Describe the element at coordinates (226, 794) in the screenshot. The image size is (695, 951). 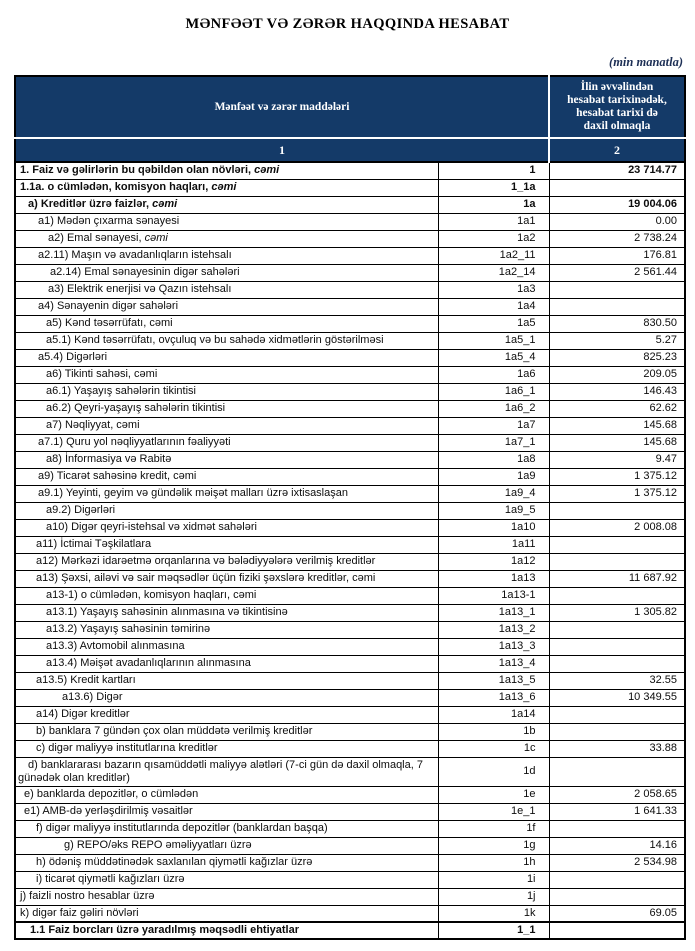
I see `row-label: e) banklarda depozitlər, o cümlədən` at that location.